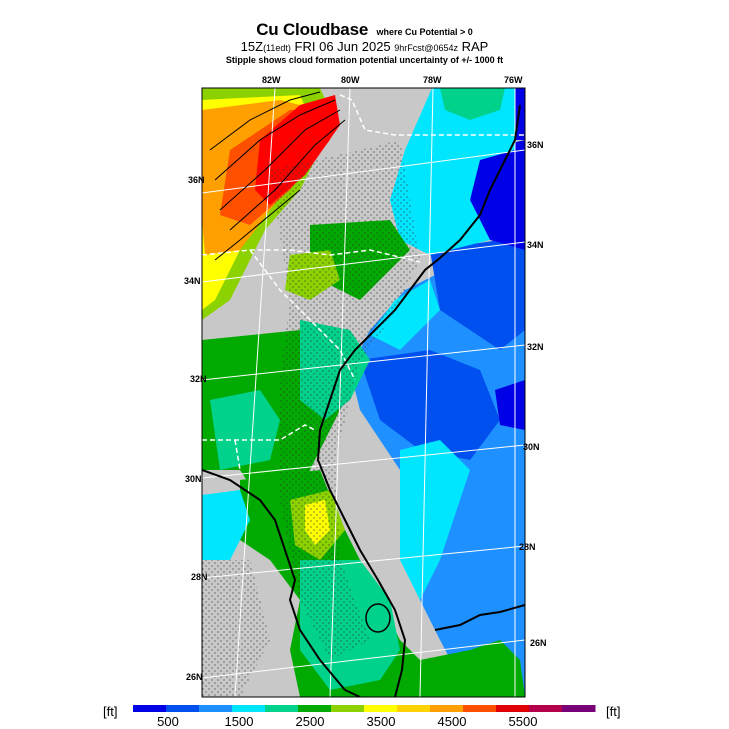 The height and width of the screenshot is (729, 729). I want to click on ocean-cloudbase-deep-blue, so click(497, 195).